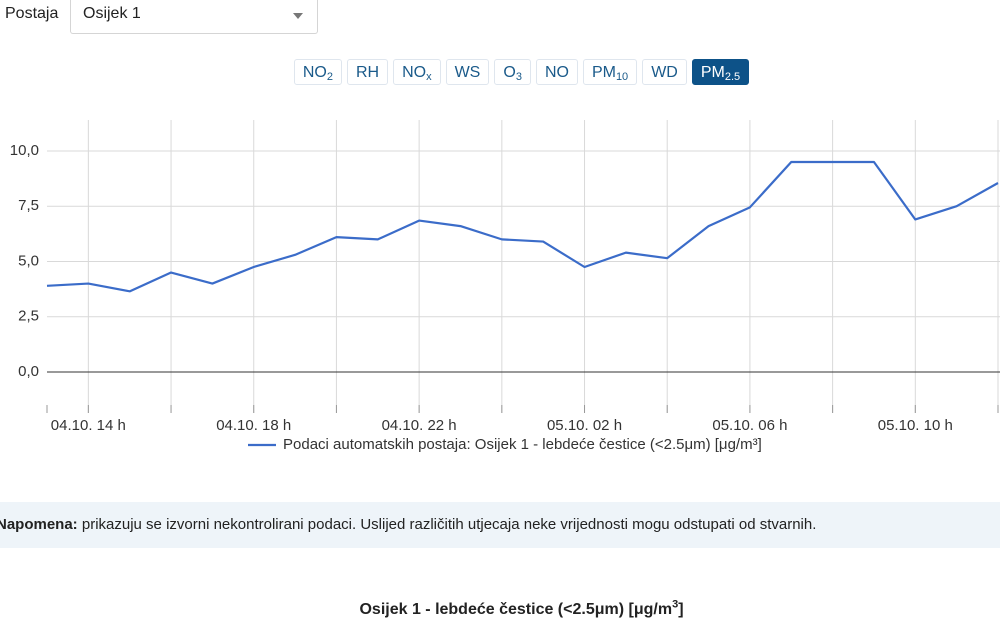 The height and width of the screenshot is (629, 1000). I want to click on parameter-button: PM10, so click(610, 72).